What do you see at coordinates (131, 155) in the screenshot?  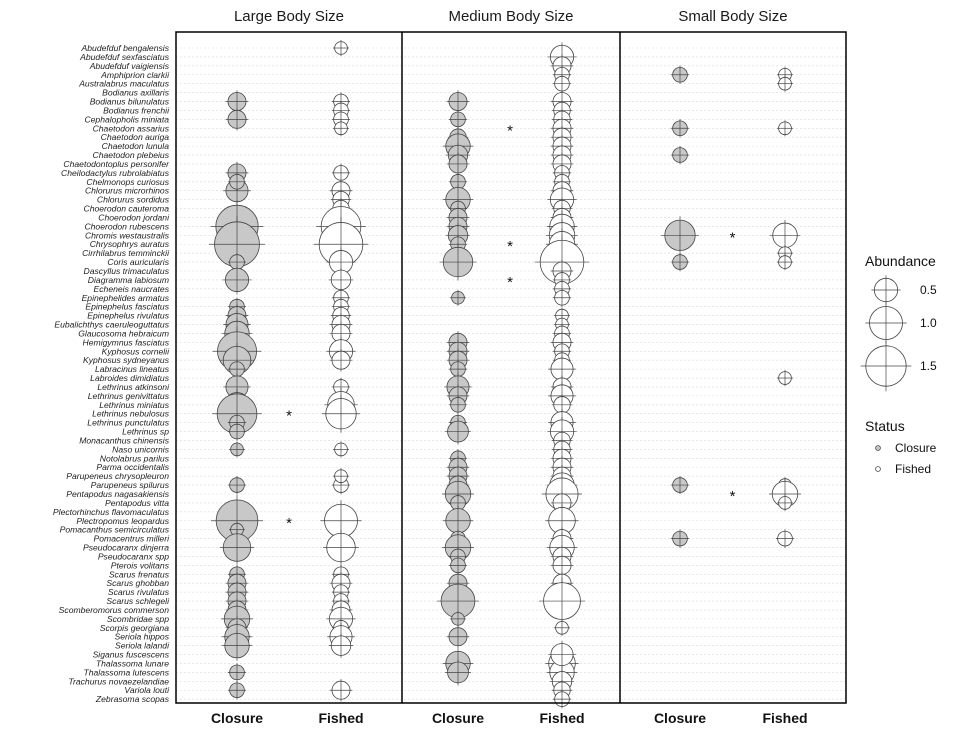 I see `species-label: Chaetodon plebeius` at bounding box center [131, 155].